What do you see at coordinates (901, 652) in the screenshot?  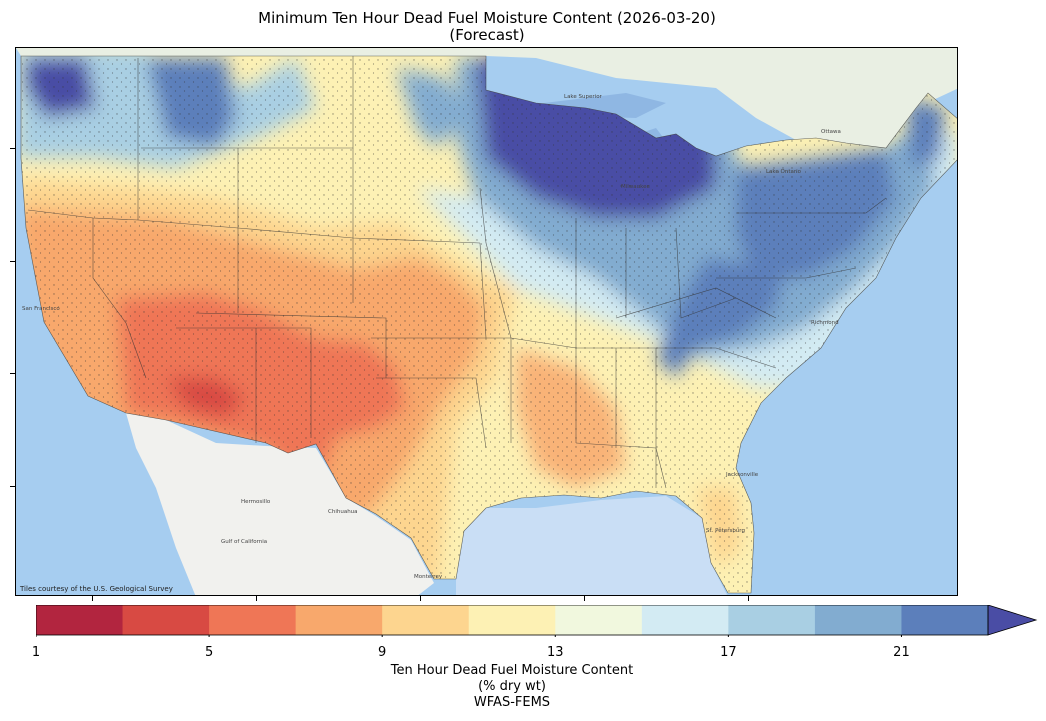 I see `colorbar-tick-label: 21` at bounding box center [901, 652].